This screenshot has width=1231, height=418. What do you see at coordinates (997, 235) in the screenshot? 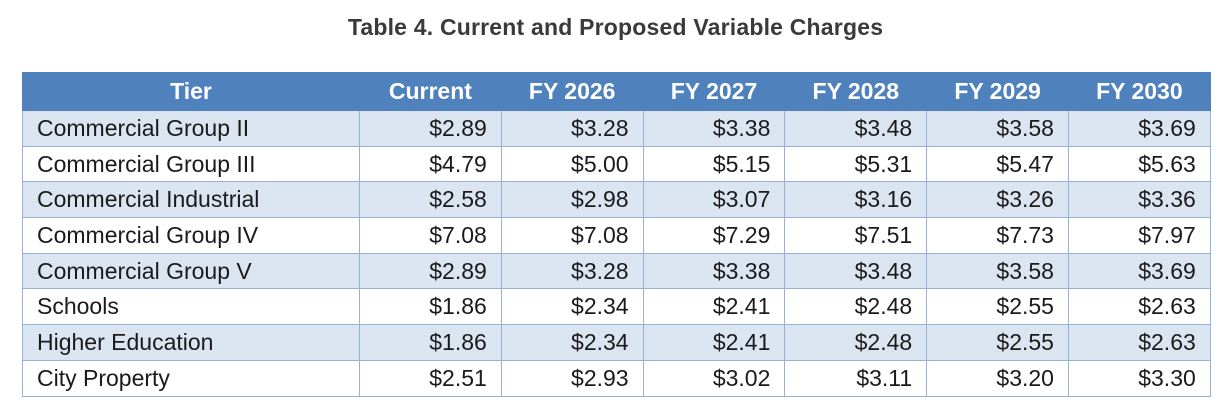
I see `value-cell: $7.73` at bounding box center [997, 235].